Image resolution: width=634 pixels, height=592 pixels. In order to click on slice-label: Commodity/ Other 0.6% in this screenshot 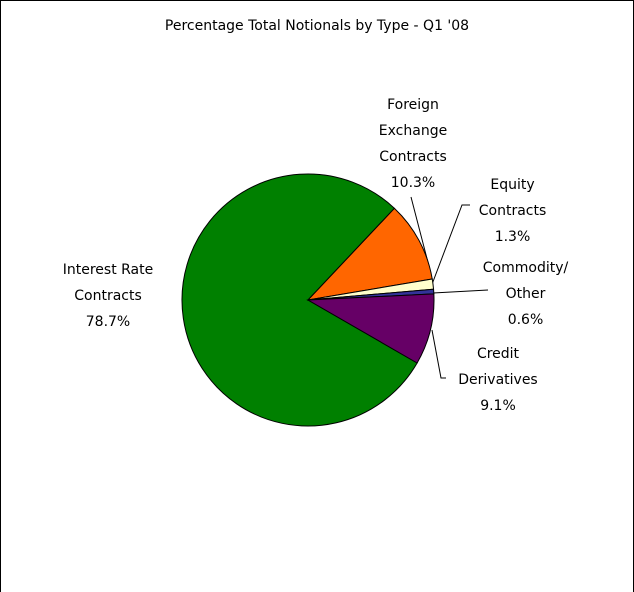, I will do `click(525, 294)`.